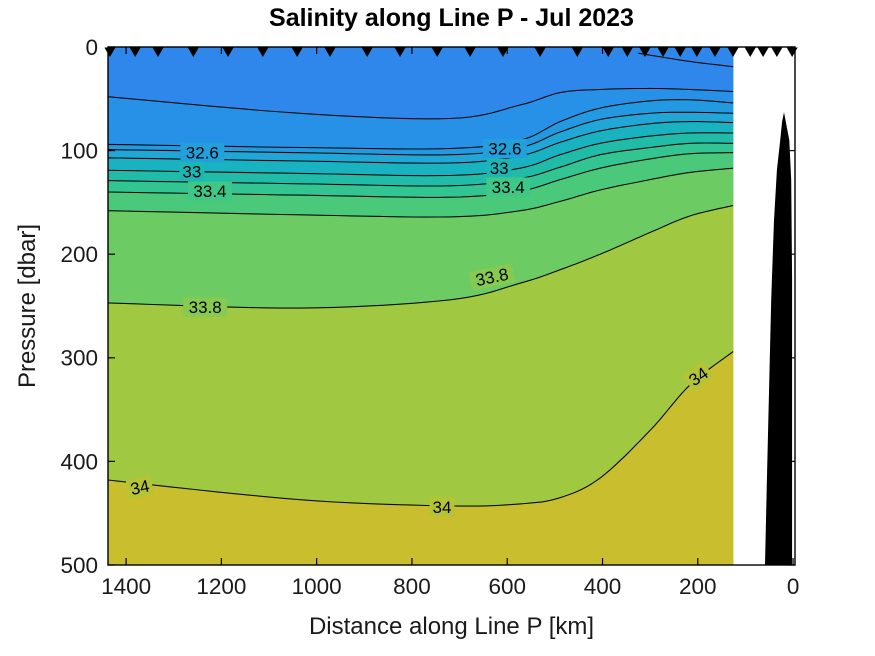  Describe the element at coordinates (27, 306) in the screenshot. I see `y-axis-label: Pressure [dbar]` at that location.